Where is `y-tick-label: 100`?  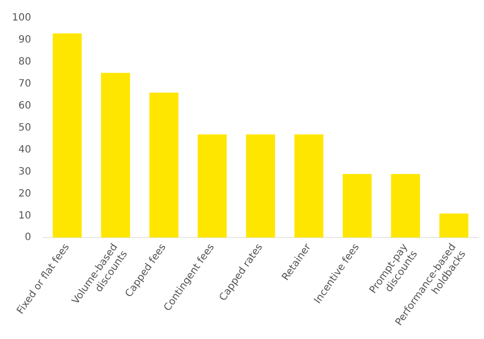 y-tick-label: 100 is located at coordinates (22, 18).